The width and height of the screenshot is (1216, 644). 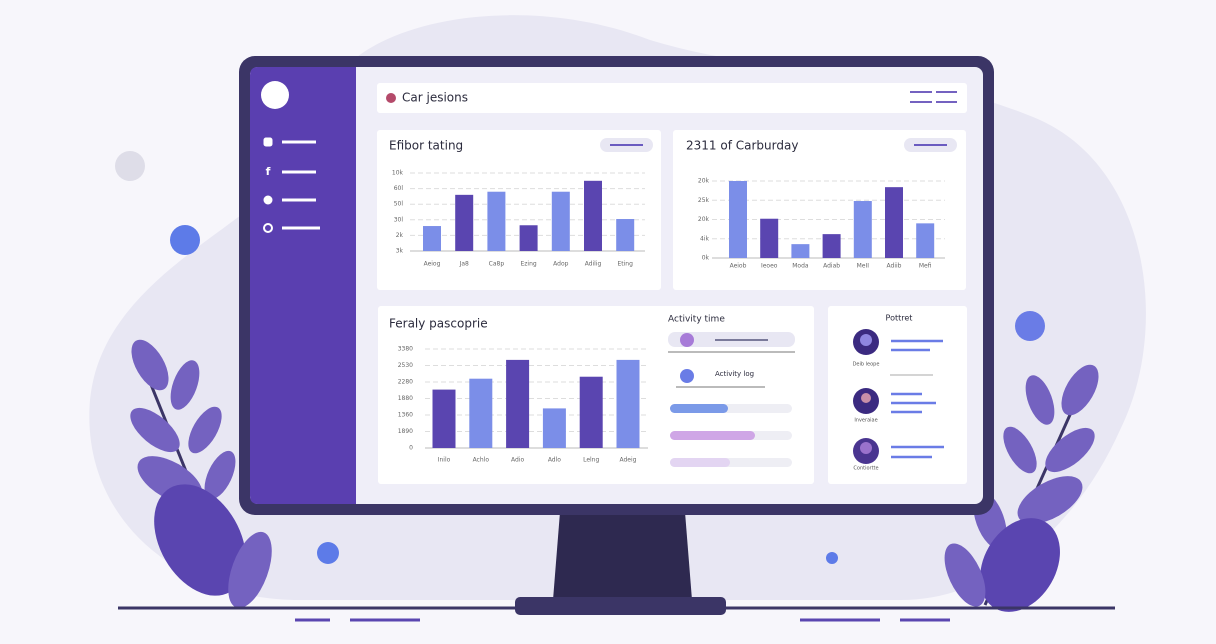 What do you see at coordinates (268, 171) in the screenshot?
I see `svg-text: f` at bounding box center [268, 171].